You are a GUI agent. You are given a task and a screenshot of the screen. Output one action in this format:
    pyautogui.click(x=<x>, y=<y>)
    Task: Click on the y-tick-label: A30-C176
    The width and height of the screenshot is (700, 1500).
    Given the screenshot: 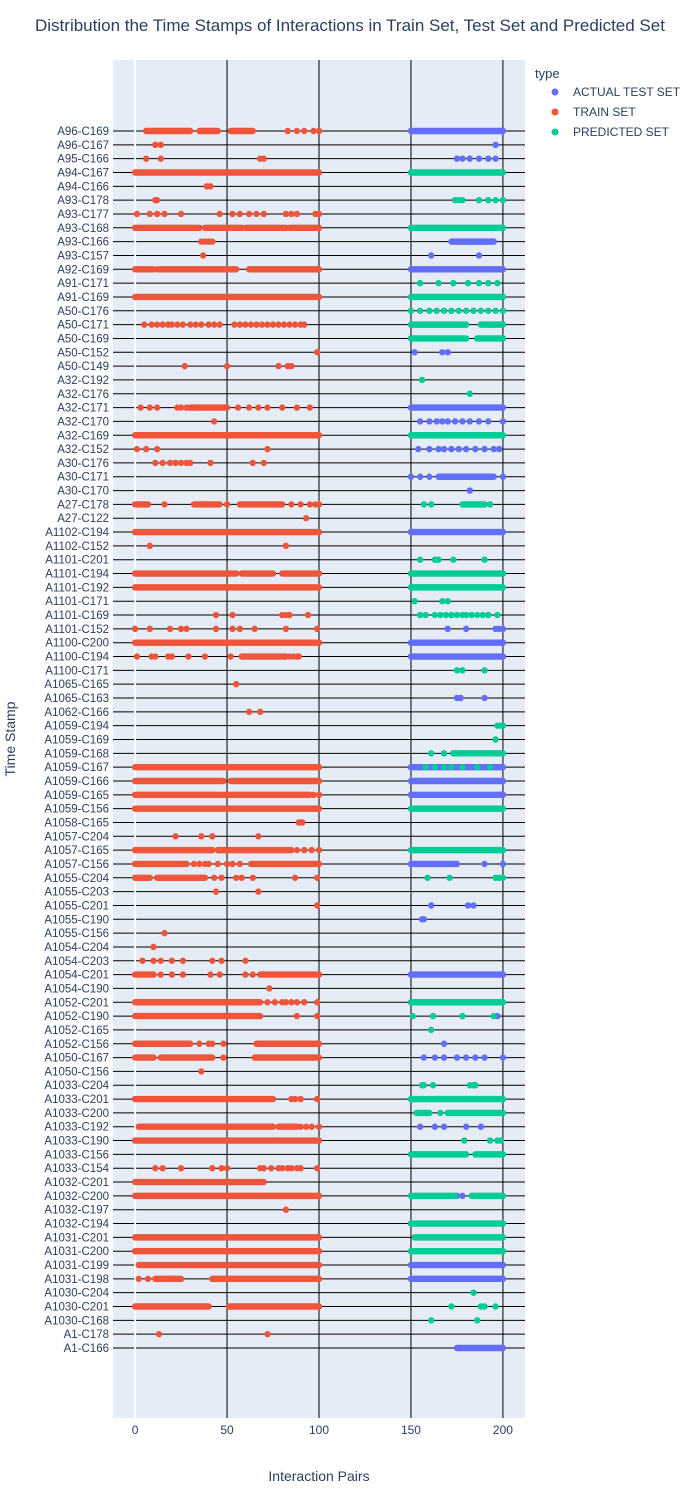 What is the action you would take?
    pyautogui.click(x=83, y=464)
    